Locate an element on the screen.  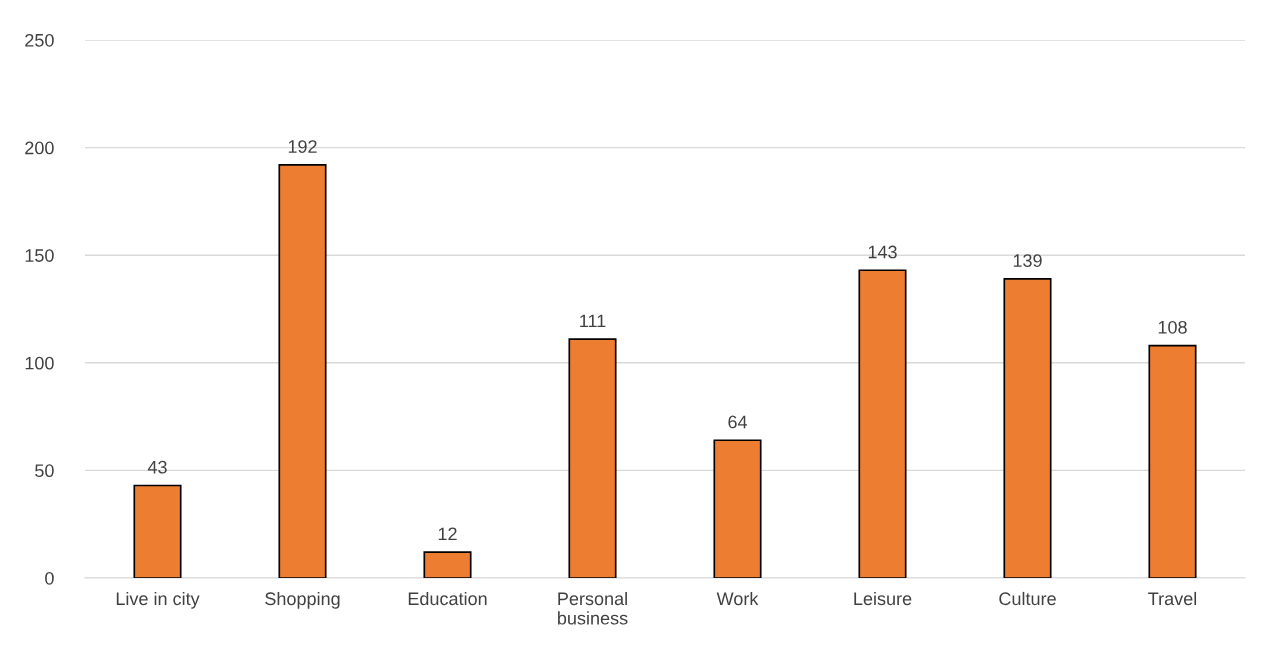
data-label: 192 is located at coordinates (302, 146).